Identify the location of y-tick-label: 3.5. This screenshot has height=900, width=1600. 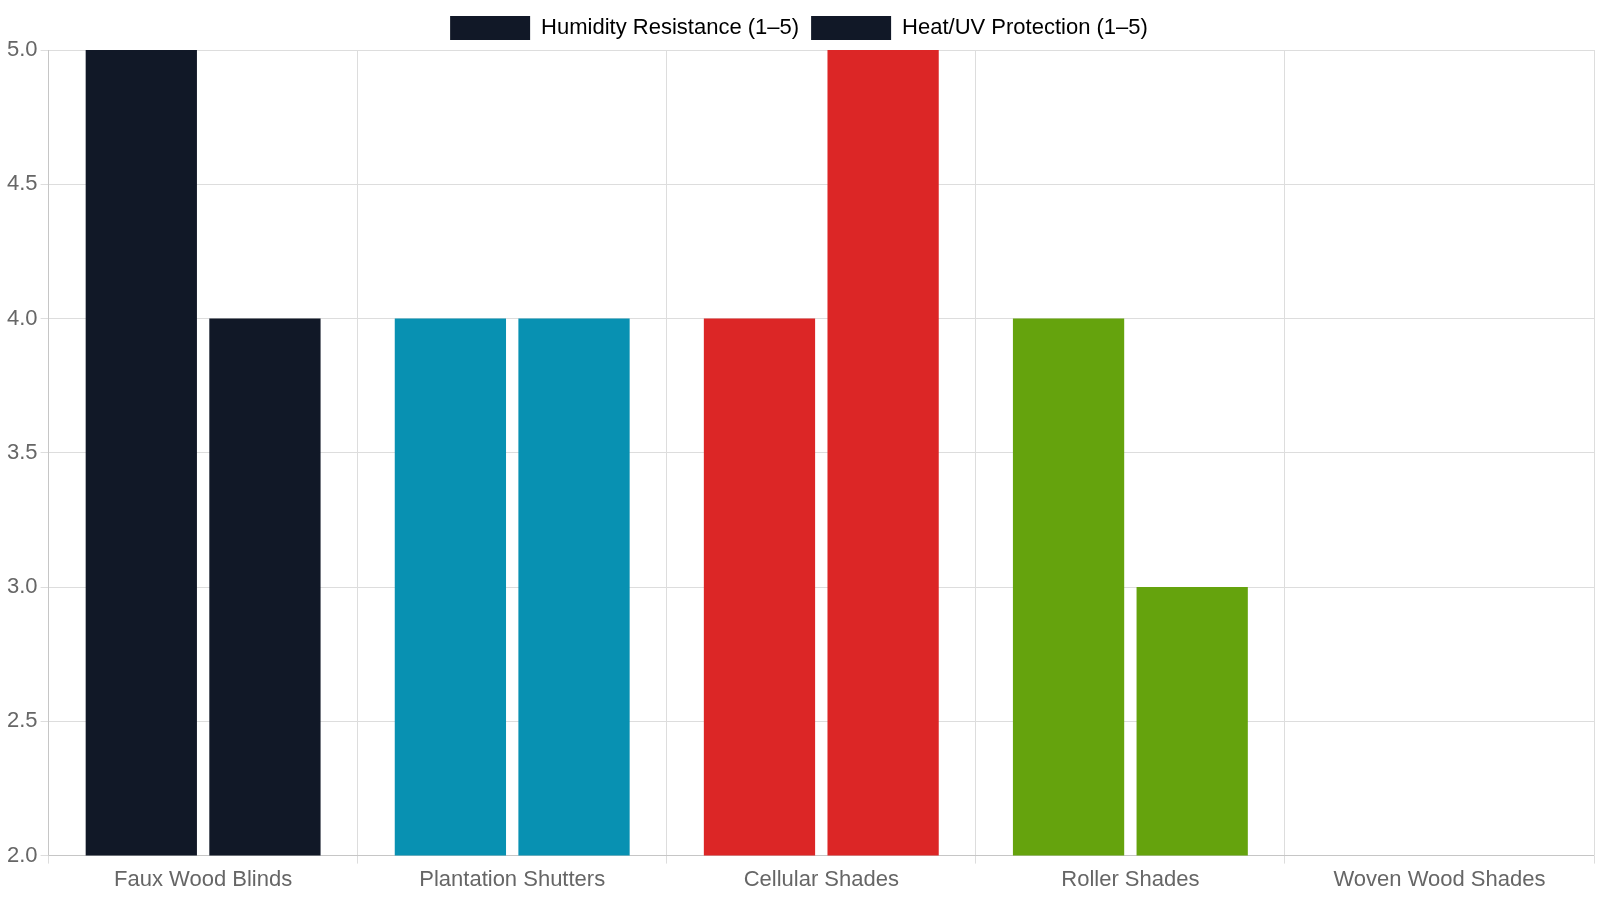
(22, 451).